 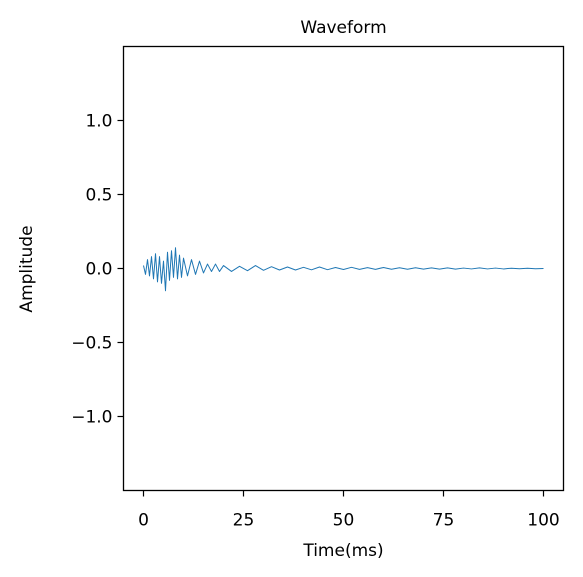 What do you see at coordinates (91, 418) in the screenshot?
I see `y-tick-label: −1.0` at bounding box center [91, 418].